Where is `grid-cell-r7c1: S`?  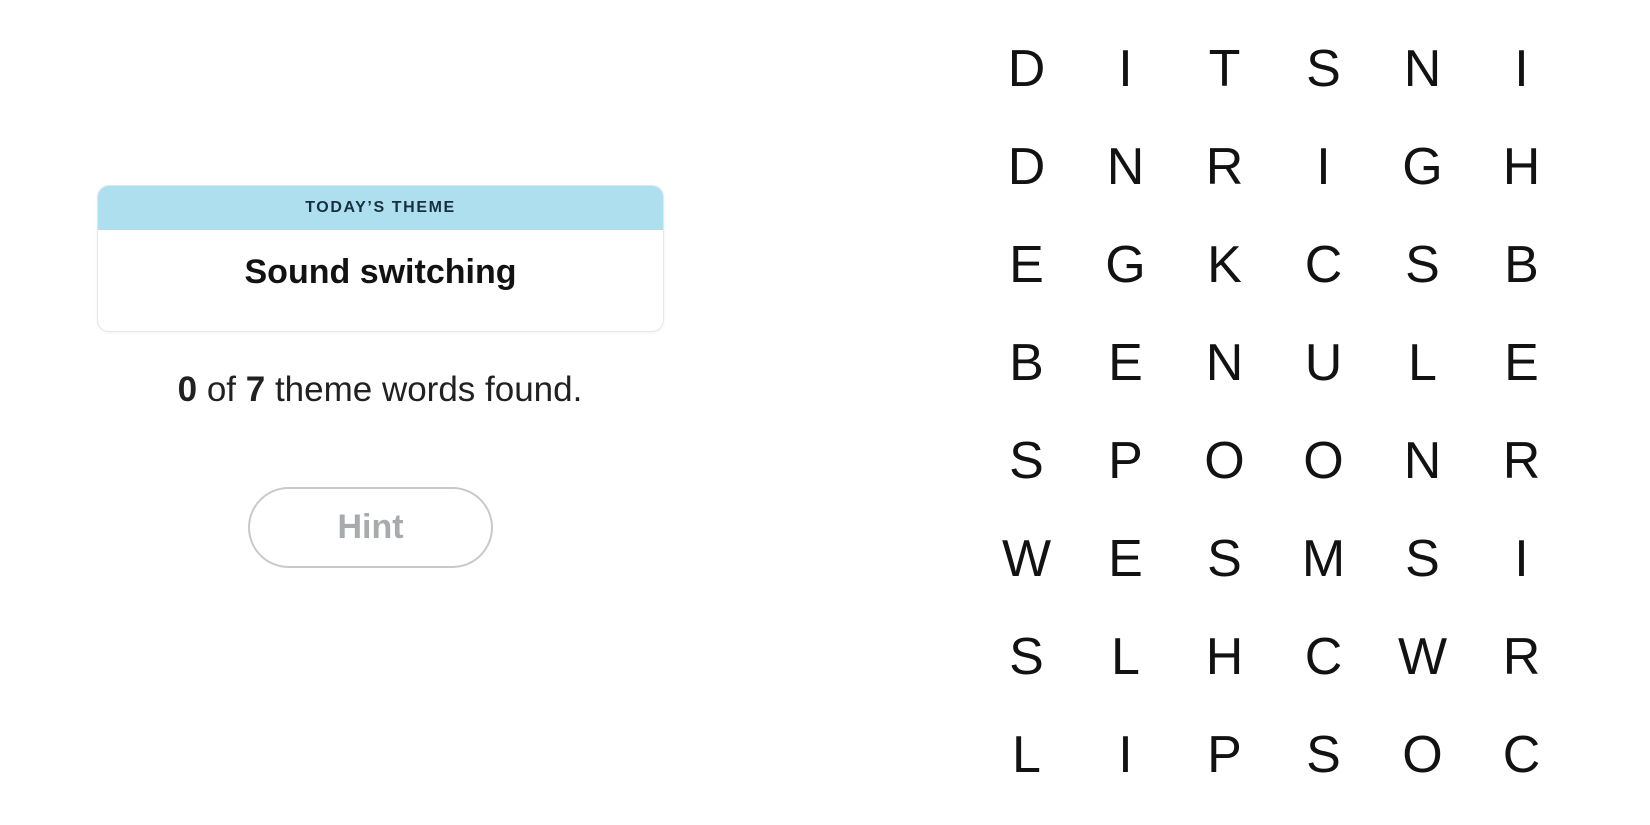 grid-cell-r7c1: S is located at coordinates (1026, 657).